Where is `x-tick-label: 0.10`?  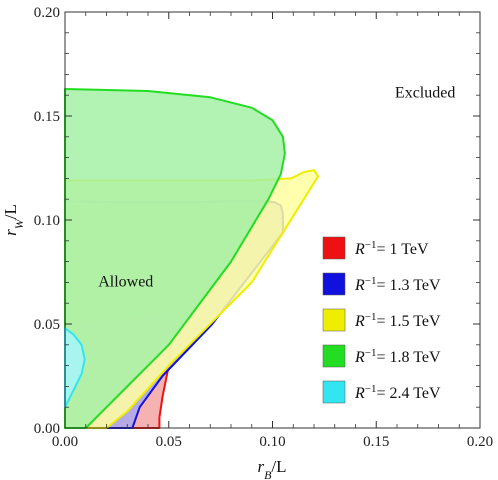 x-tick-label: 0.10 is located at coordinates (272, 442).